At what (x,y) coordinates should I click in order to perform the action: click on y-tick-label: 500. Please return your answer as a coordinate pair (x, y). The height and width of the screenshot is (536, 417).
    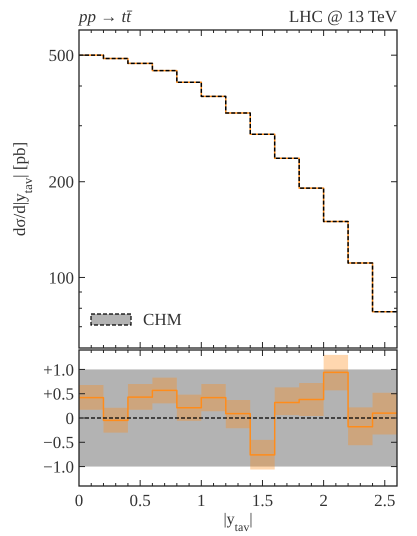
    Looking at the image, I should click on (61, 56).